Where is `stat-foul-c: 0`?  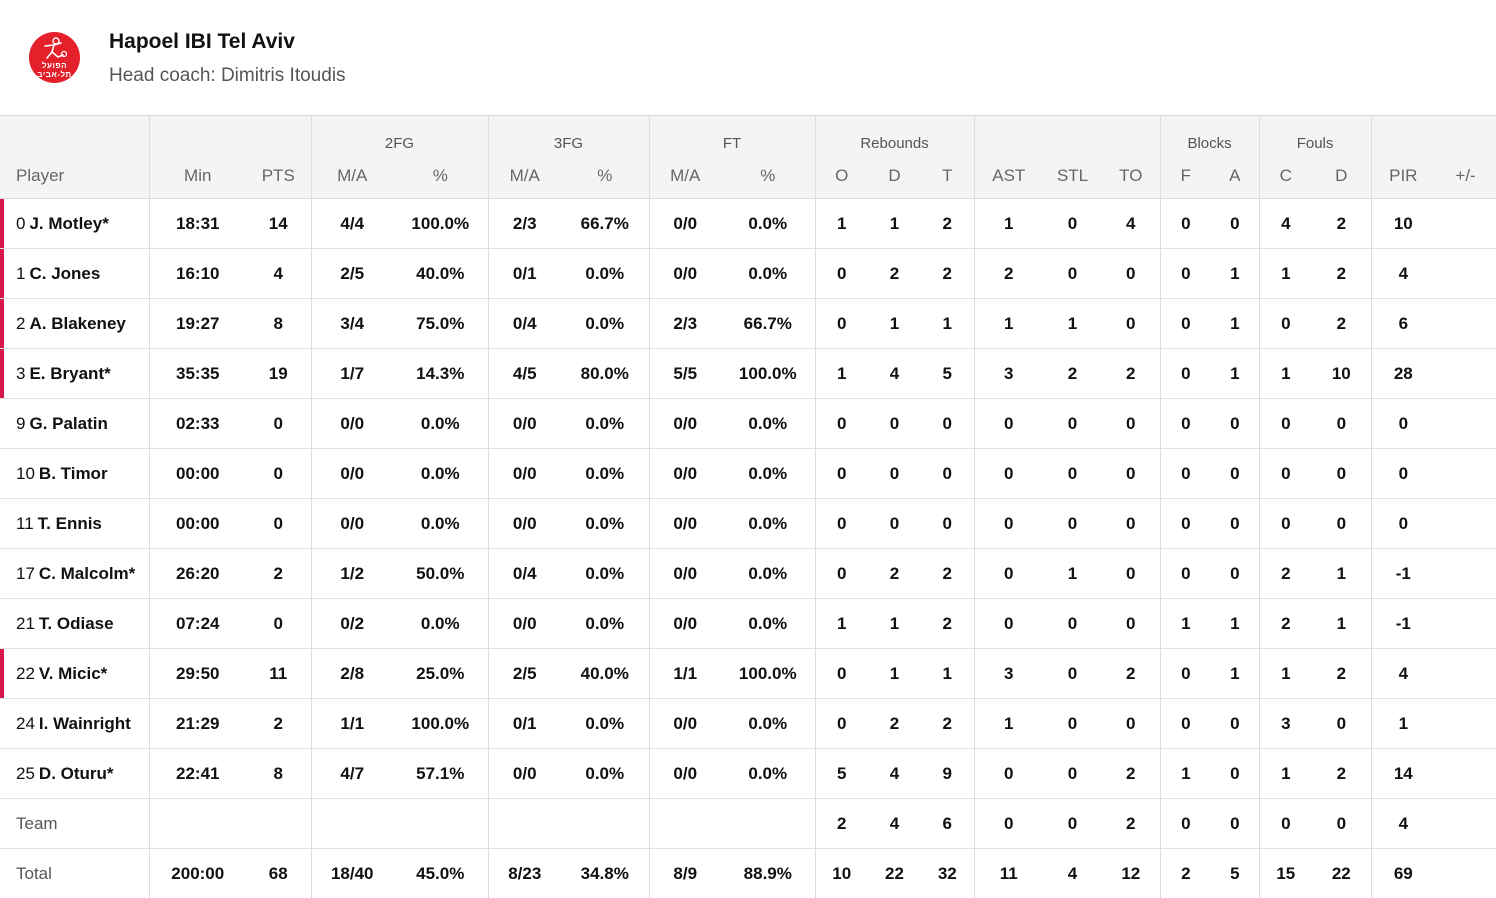
stat-foul-c: 0 is located at coordinates (1285, 424).